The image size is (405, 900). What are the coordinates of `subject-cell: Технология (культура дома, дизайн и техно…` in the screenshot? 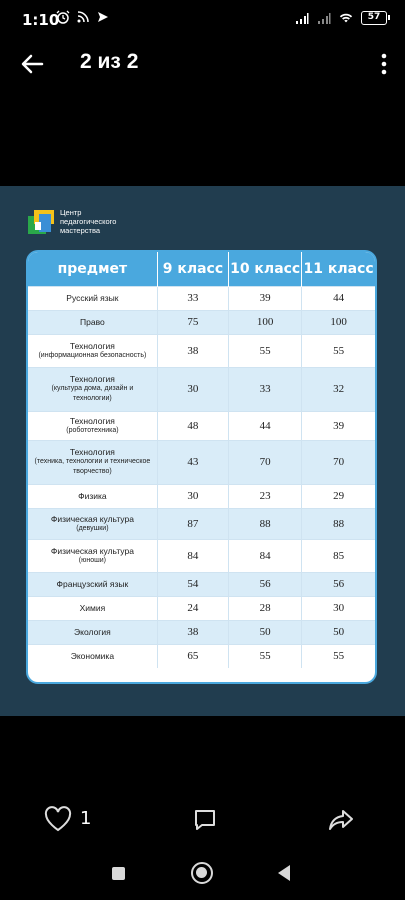 It's located at (93, 388).